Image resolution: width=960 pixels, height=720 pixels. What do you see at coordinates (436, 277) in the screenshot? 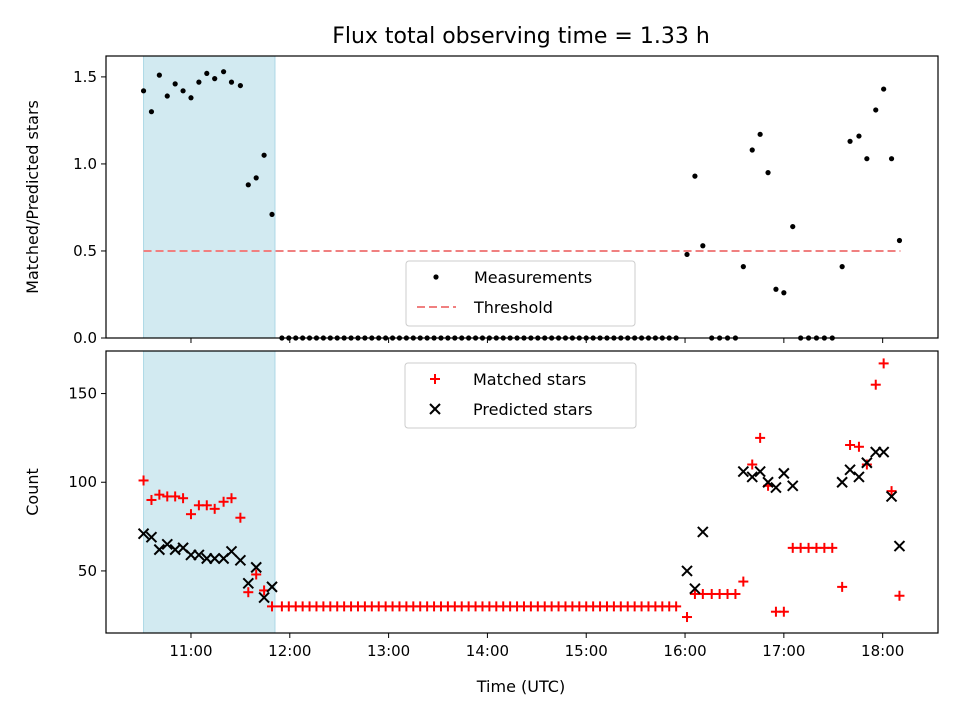
I see `legend-marker-measurements` at bounding box center [436, 277].